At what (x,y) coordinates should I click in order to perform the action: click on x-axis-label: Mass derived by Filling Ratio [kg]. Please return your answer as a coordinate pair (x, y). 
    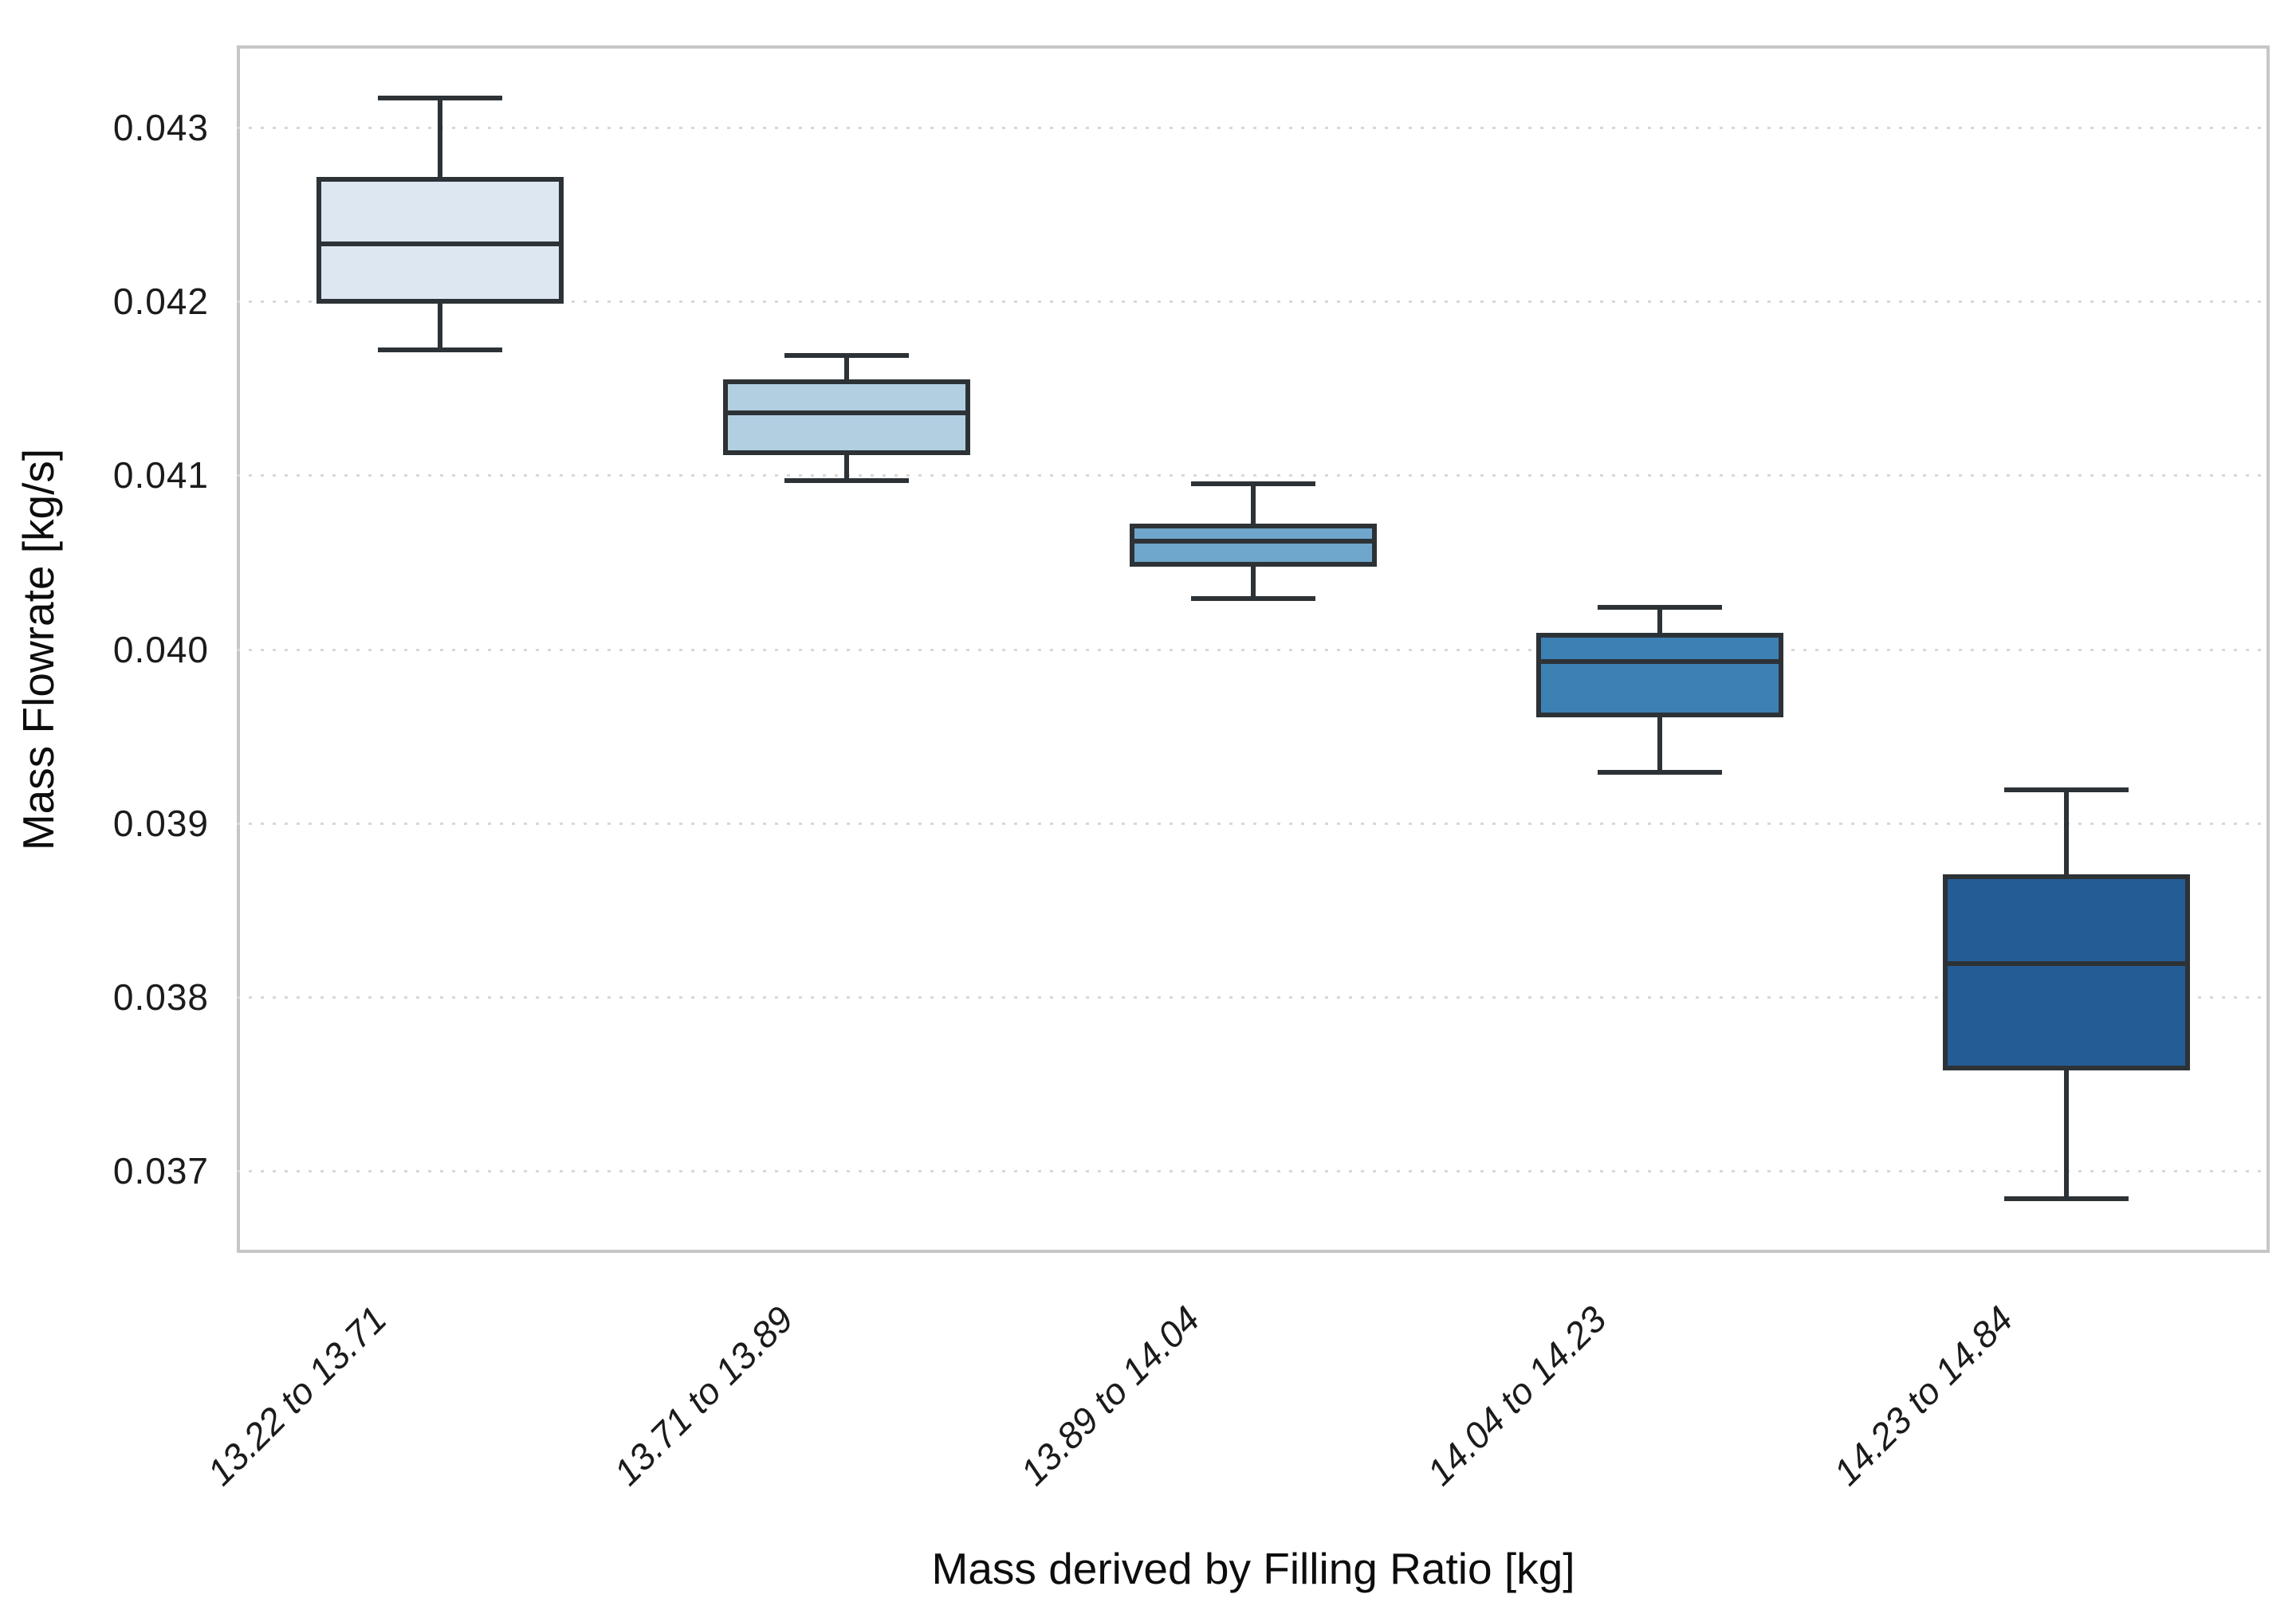
    Looking at the image, I should click on (1253, 1568).